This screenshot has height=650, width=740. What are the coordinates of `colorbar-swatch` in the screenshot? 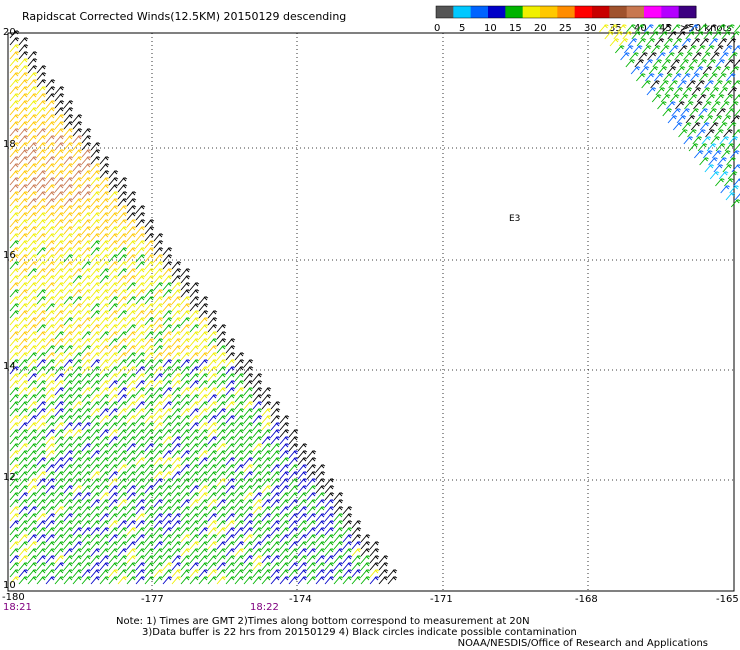 It's located at (670, 12).